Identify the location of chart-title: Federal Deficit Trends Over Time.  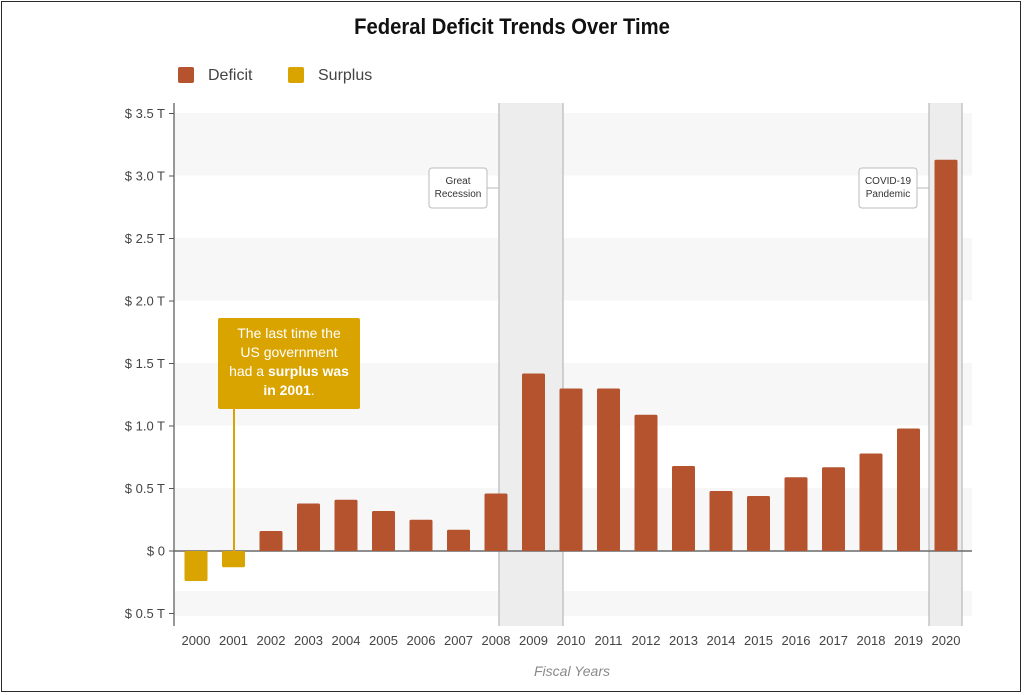
(512, 26).